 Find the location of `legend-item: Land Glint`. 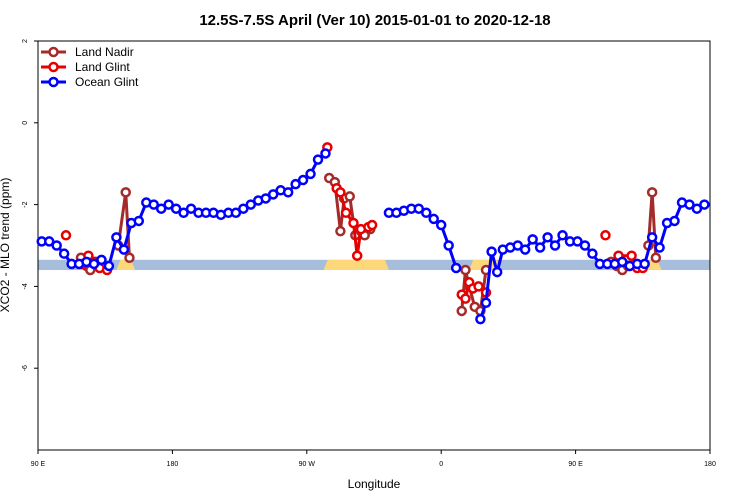

legend-item: Land Glint is located at coordinates (85, 67).